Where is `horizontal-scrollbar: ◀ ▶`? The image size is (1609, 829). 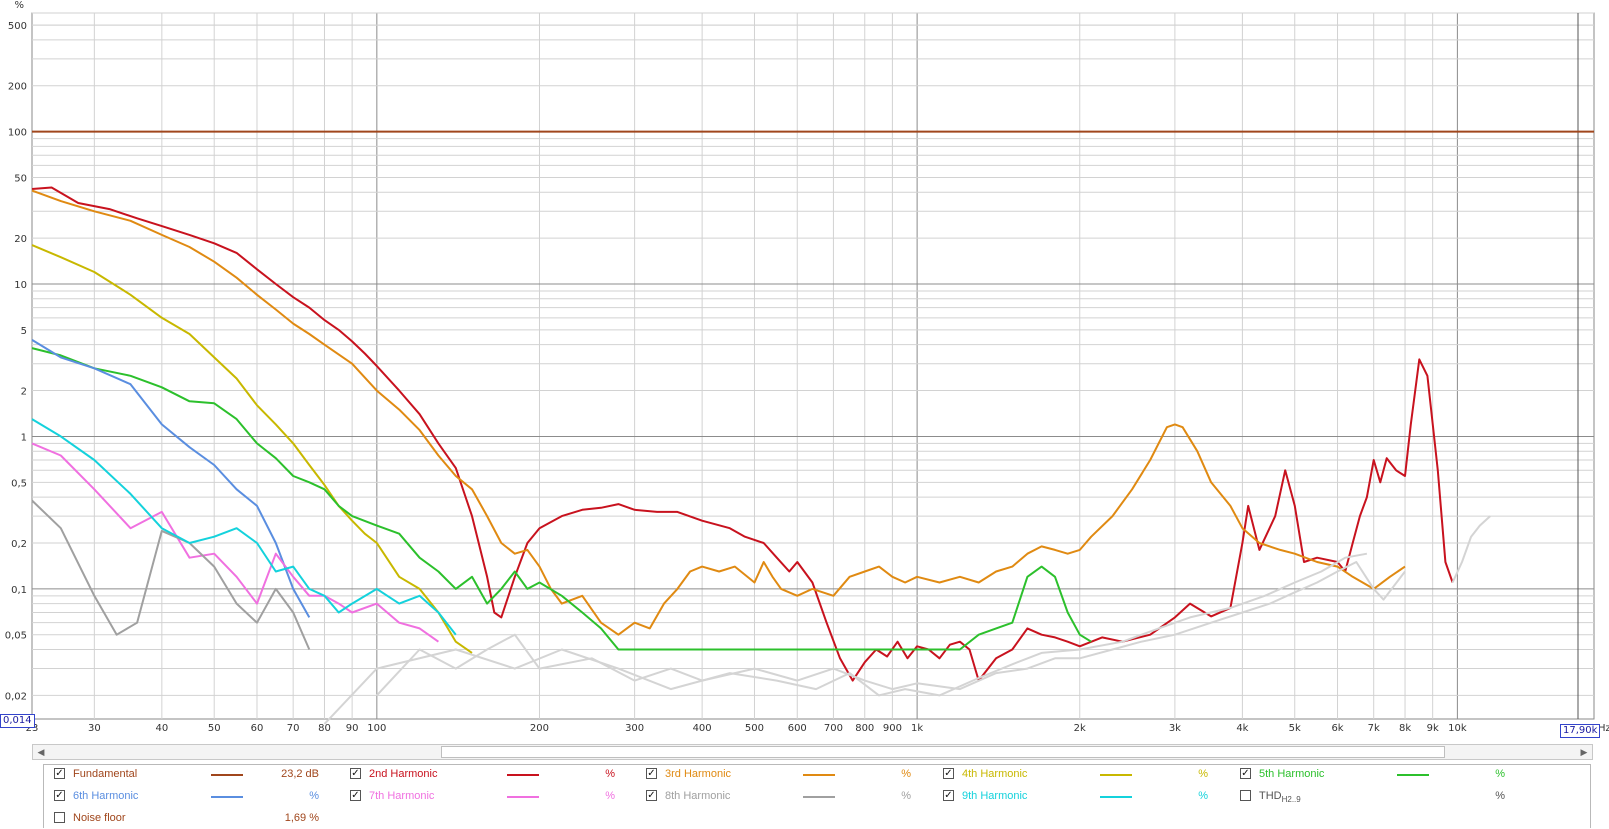
horizontal-scrollbar: ◀ ▶ is located at coordinates (812, 752).